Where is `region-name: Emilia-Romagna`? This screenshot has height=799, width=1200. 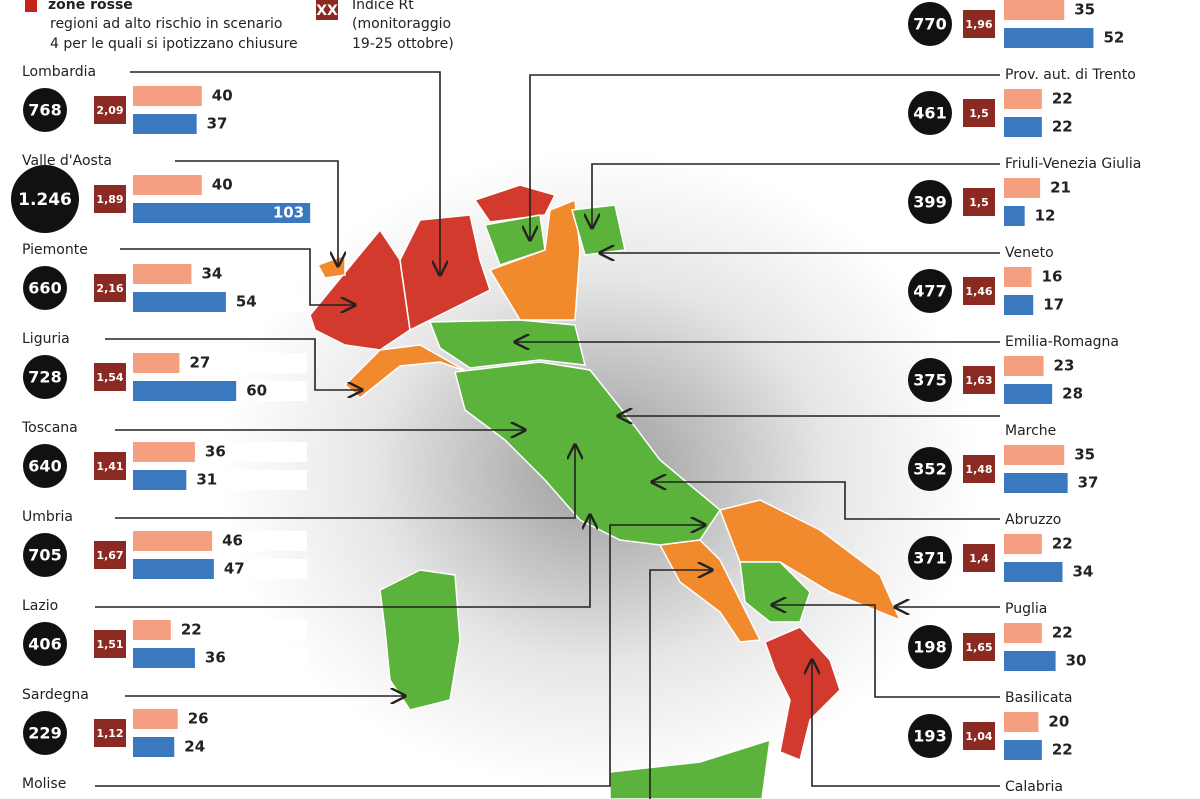 region-name: Emilia-Romagna is located at coordinates (1062, 342).